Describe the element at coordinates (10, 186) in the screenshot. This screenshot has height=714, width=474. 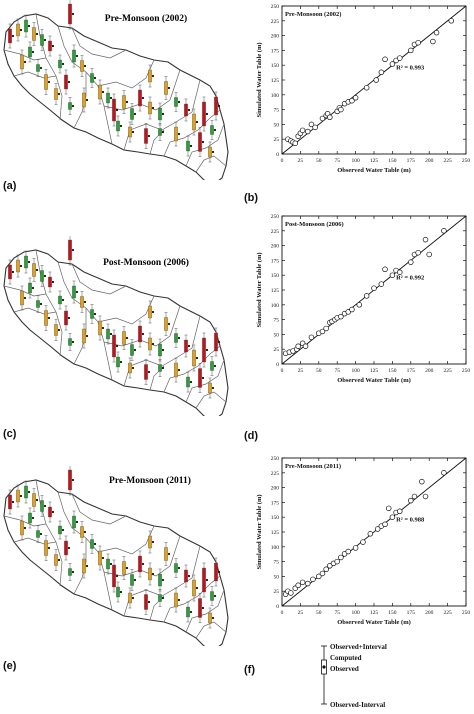
I see `panel-label-a: (a)` at that location.